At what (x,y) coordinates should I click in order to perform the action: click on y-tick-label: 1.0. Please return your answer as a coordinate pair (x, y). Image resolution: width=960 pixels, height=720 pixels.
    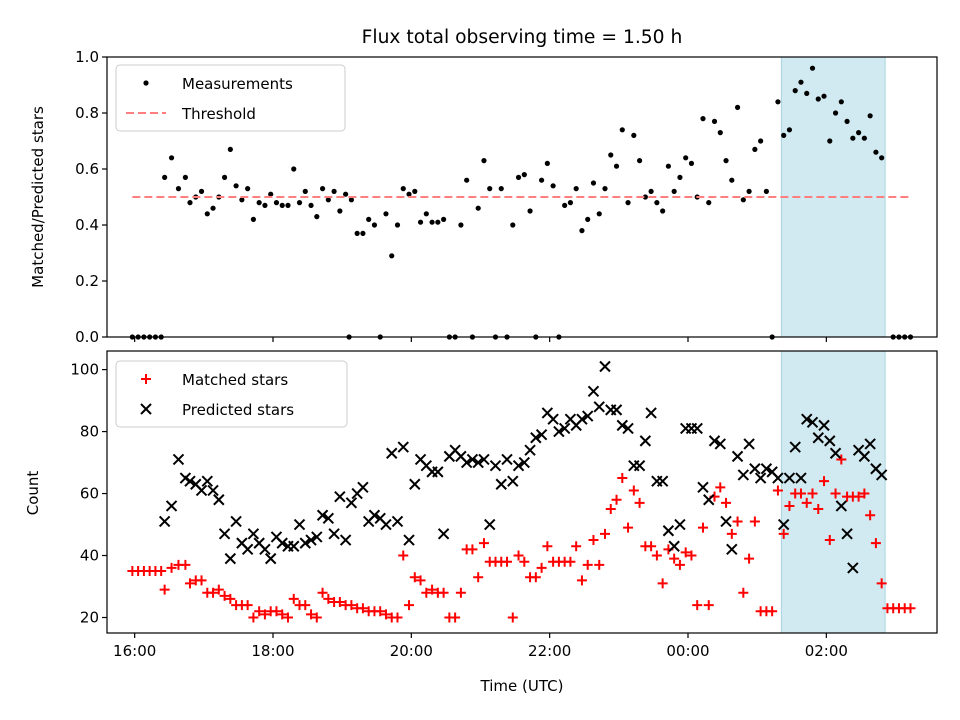
    Looking at the image, I should click on (87, 57).